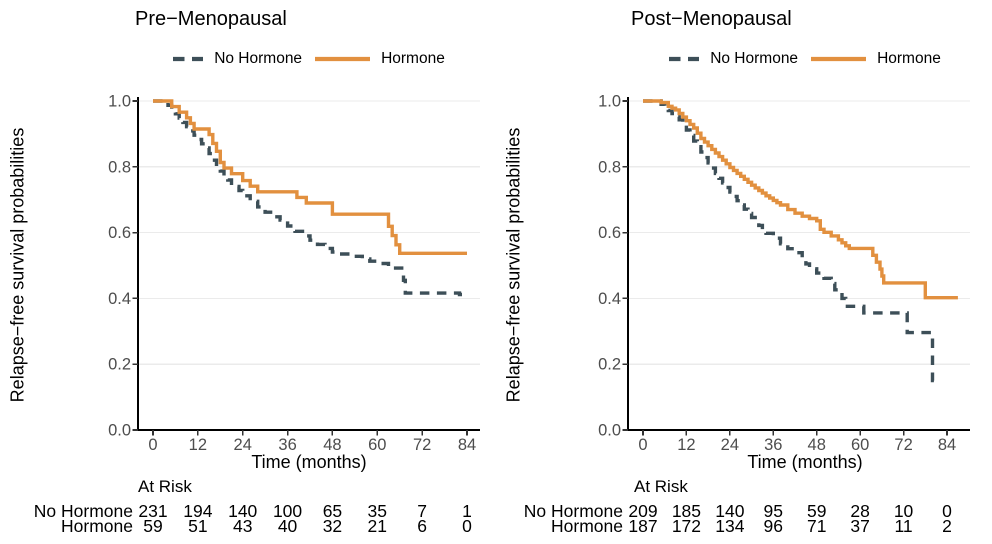  I want to click on x-axis-title-pre: Time (months), so click(309, 462).